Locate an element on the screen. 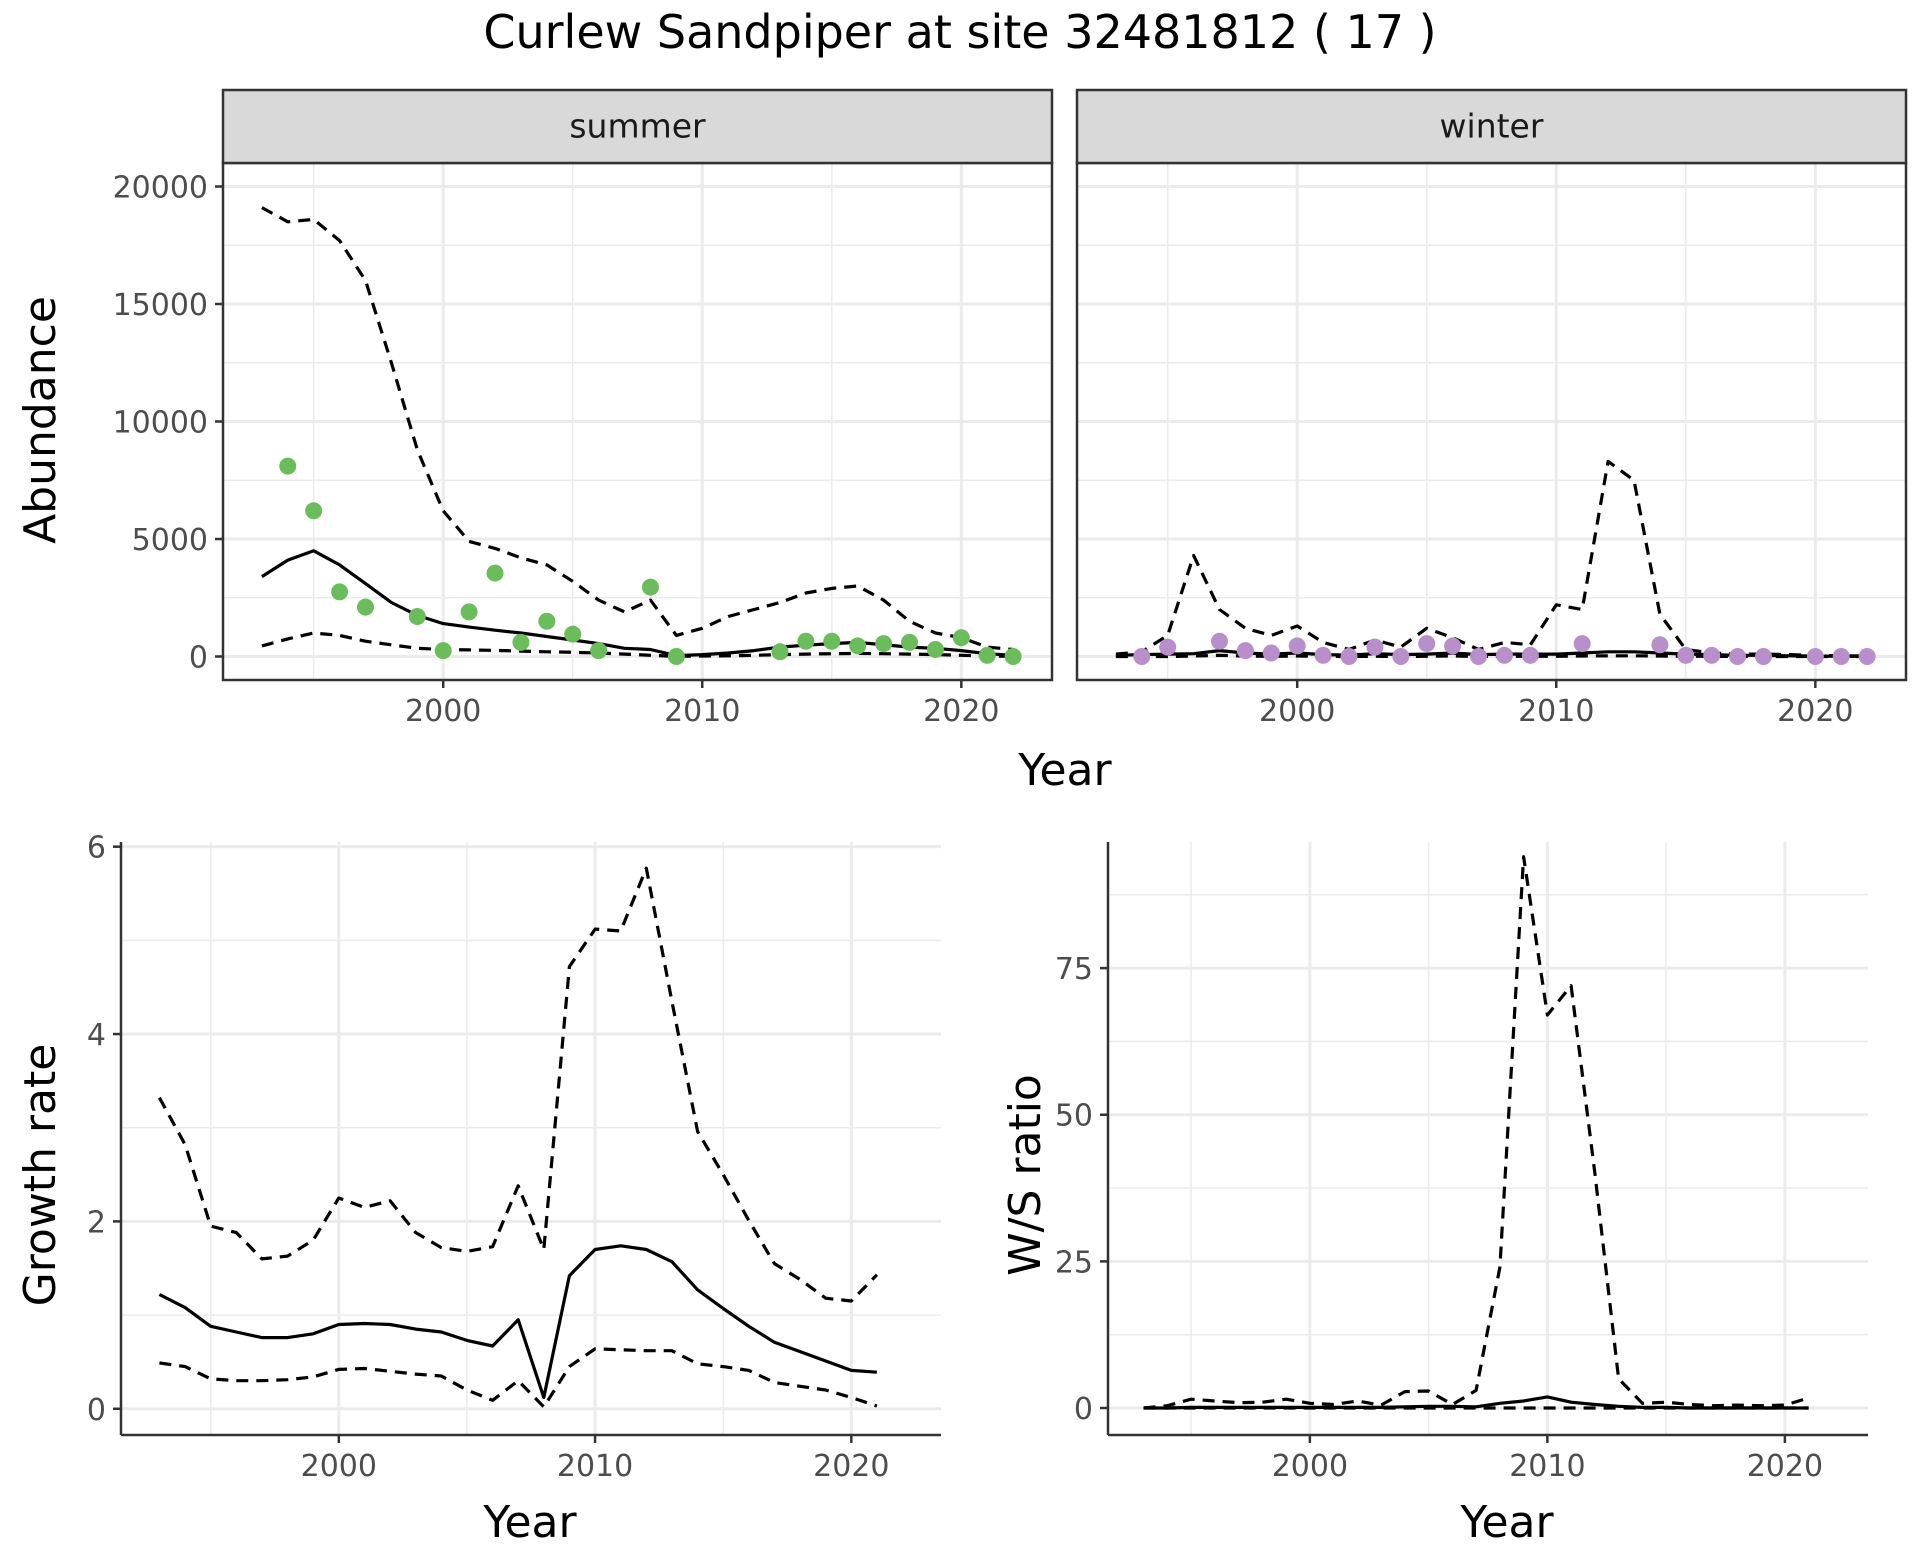 Image resolution: width=1920 pixels, height=1560 pixels. winter-strip is located at coordinates (1491, 126).